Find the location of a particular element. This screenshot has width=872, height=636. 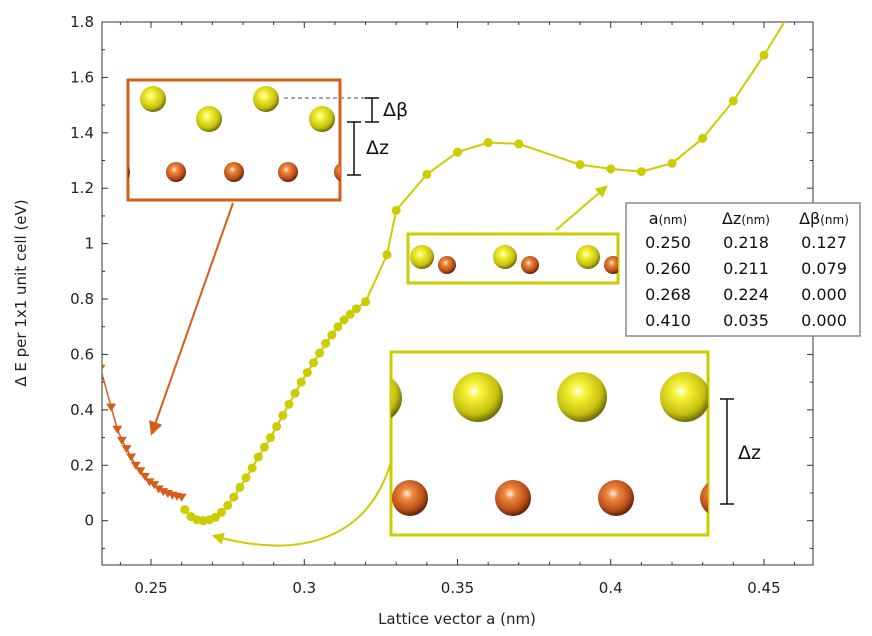

table-cell: 0.268 is located at coordinates (668, 294).